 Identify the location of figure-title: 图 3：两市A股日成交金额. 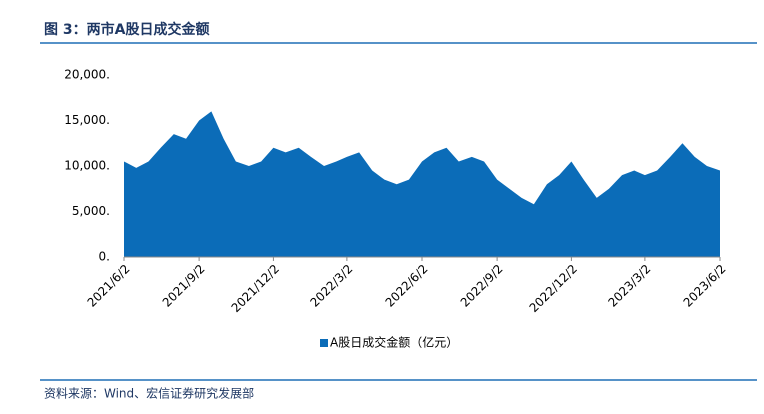
(126, 29).